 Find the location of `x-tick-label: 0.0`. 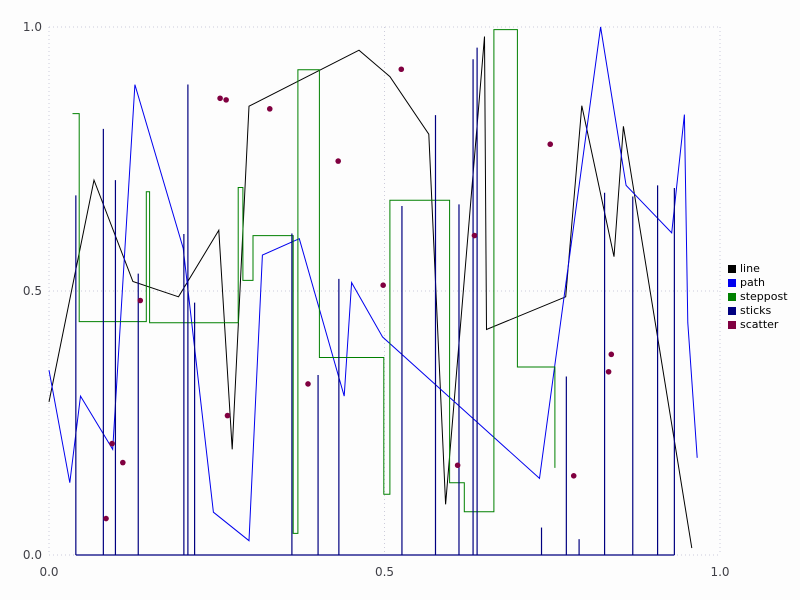

x-tick-label: 0.0 is located at coordinates (48, 572).